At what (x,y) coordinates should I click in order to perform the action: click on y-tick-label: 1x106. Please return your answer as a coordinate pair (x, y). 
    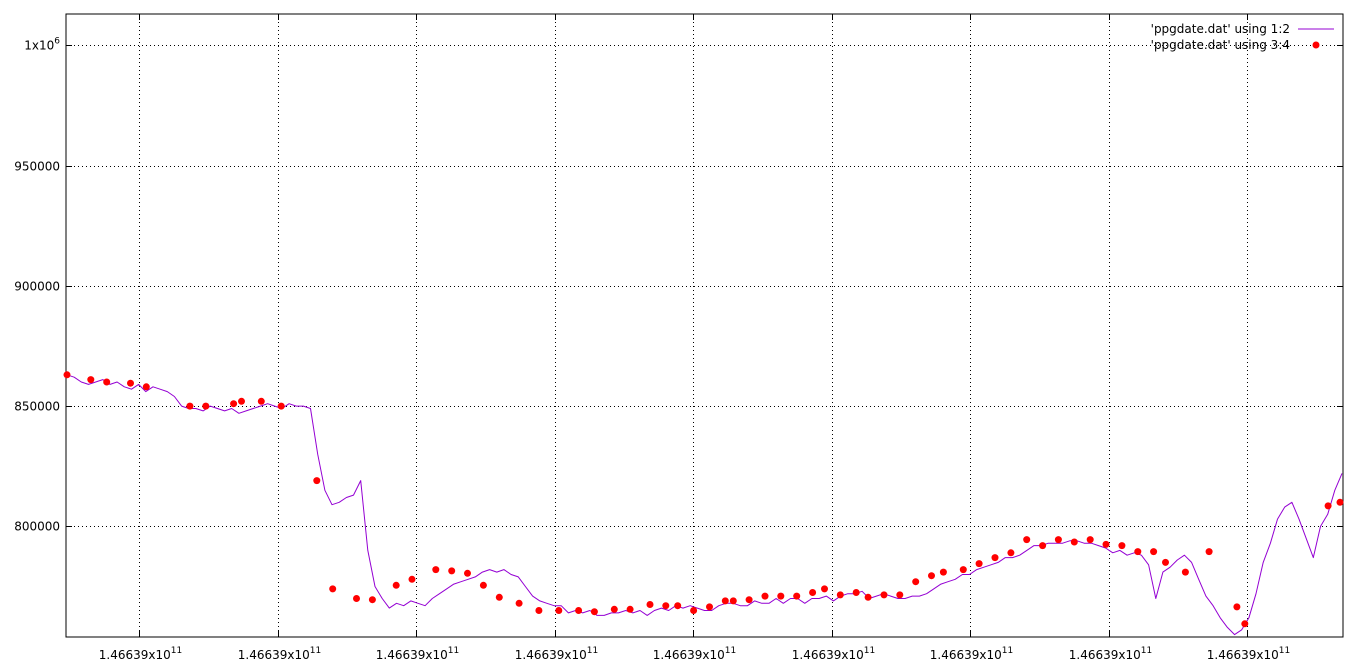
    Looking at the image, I should click on (42, 45).